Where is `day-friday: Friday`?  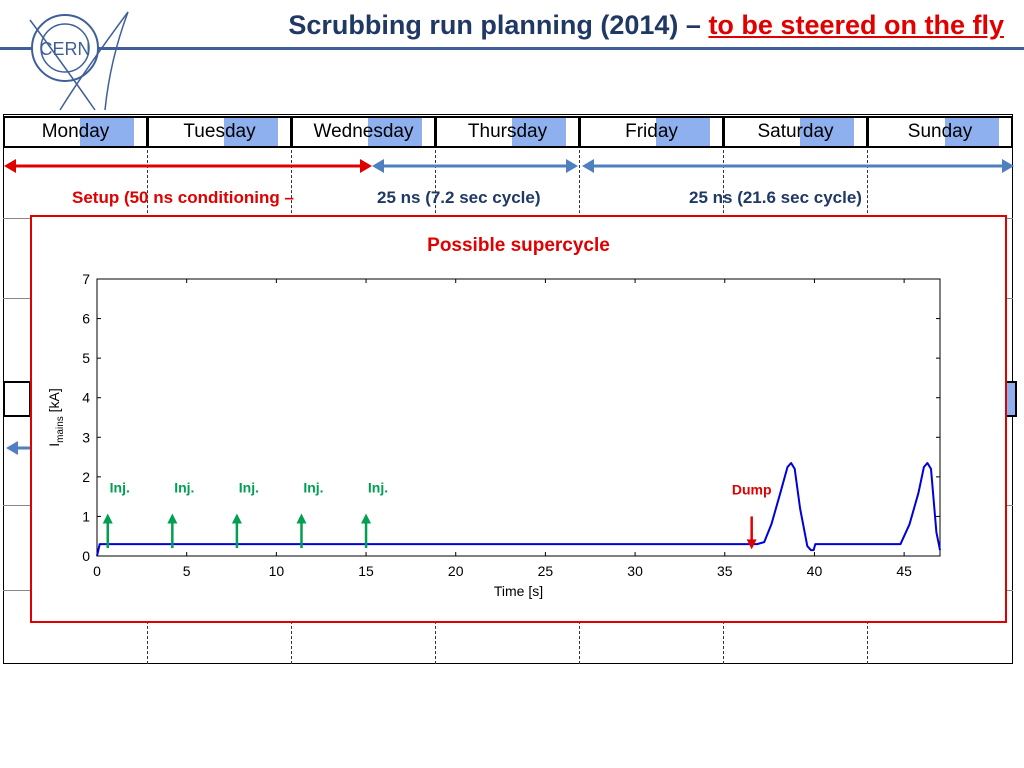
day-friday: Friday is located at coordinates (651, 132).